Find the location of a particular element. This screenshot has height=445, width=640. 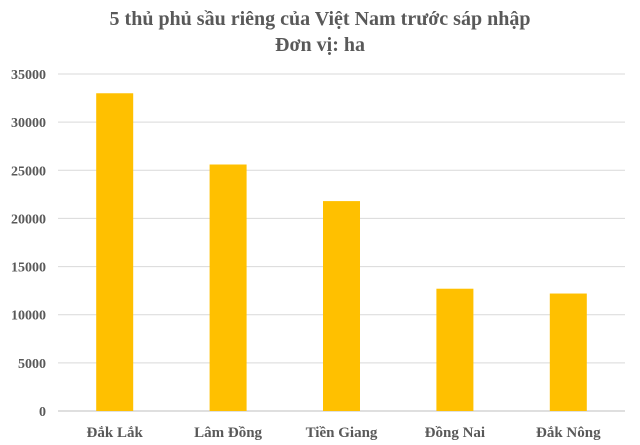

x-tick-label: Đắk Lắk is located at coordinates (115, 433).